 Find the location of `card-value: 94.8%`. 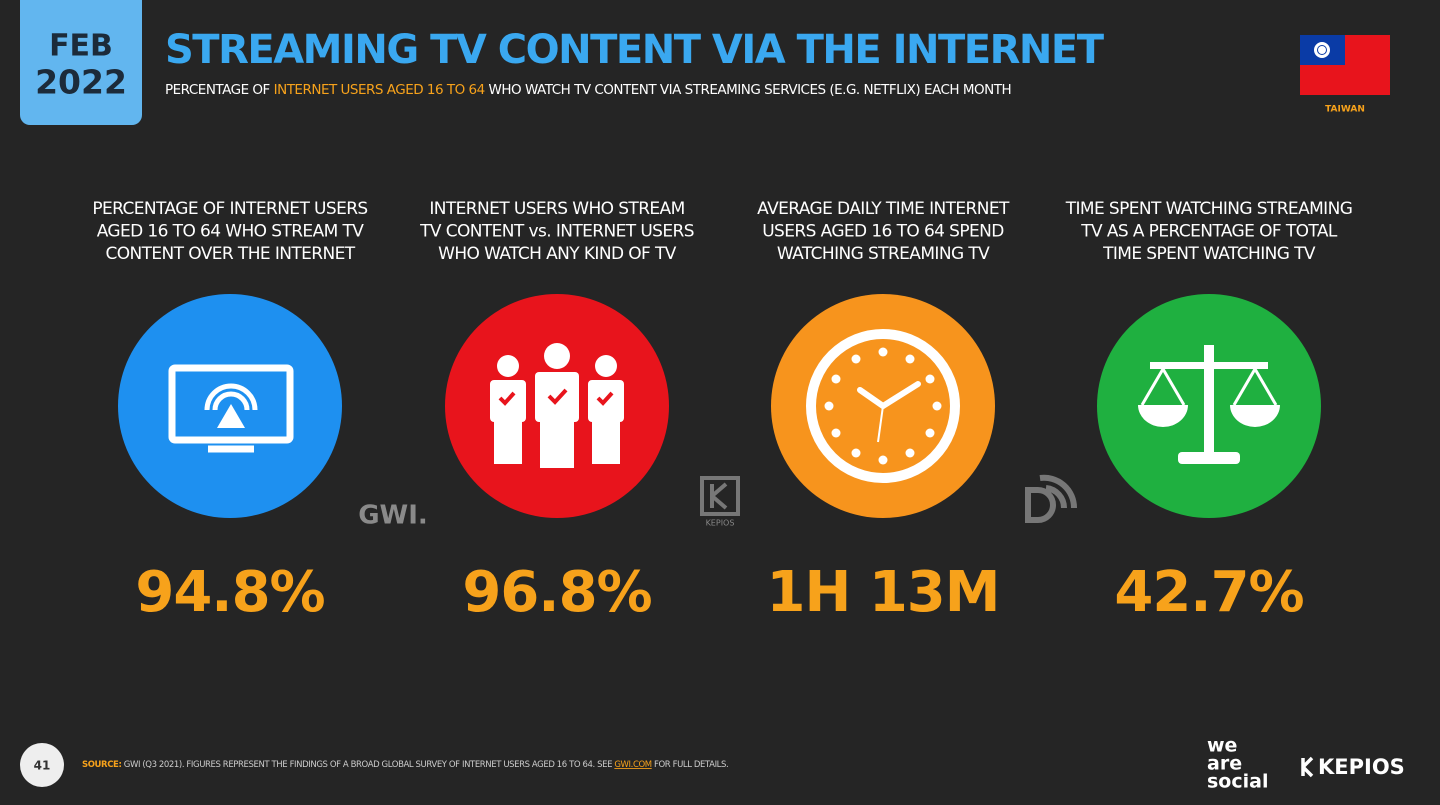

card-value: 94.8% is located at coordinates (229, 592).